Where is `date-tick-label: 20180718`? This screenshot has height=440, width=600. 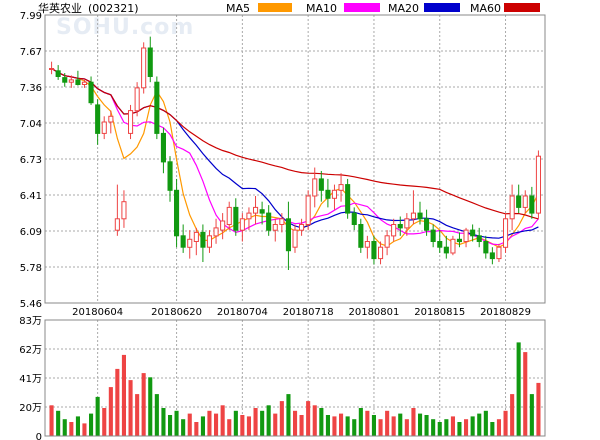 date-tick-label: 20180718 is located at coordinates (308, 312).